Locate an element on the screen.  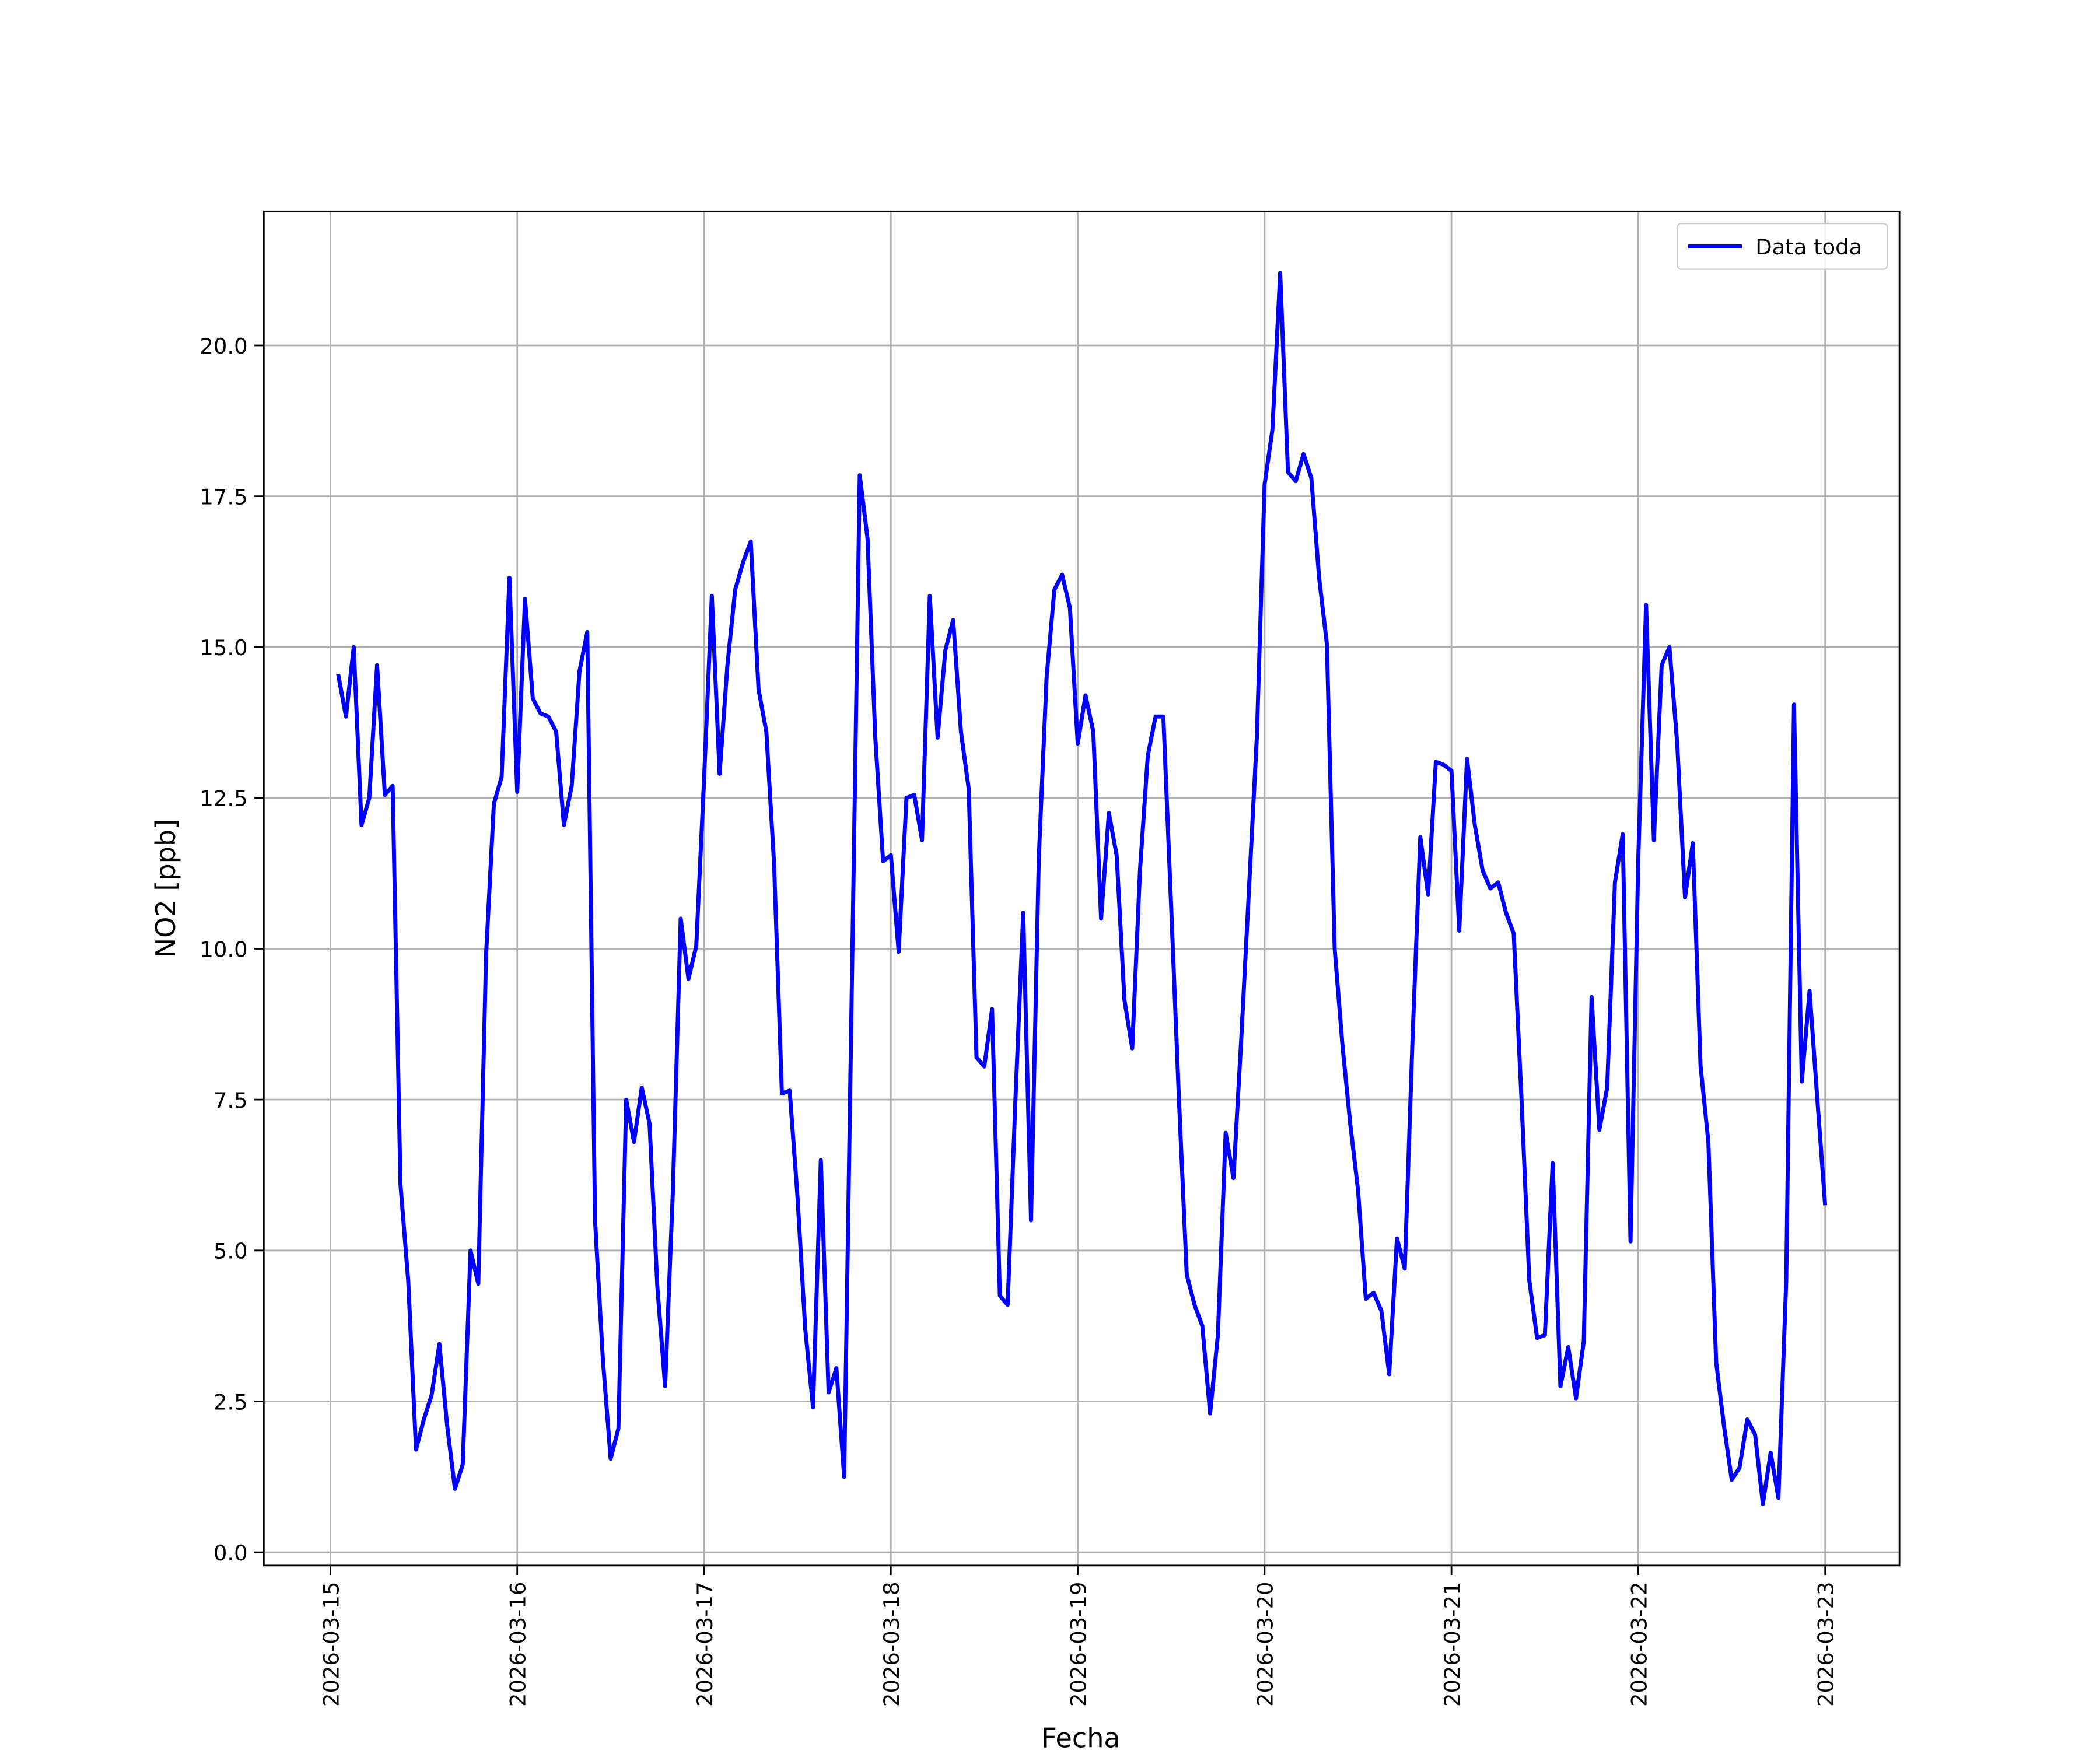
legend-box is located at coordinates (1782, 246).